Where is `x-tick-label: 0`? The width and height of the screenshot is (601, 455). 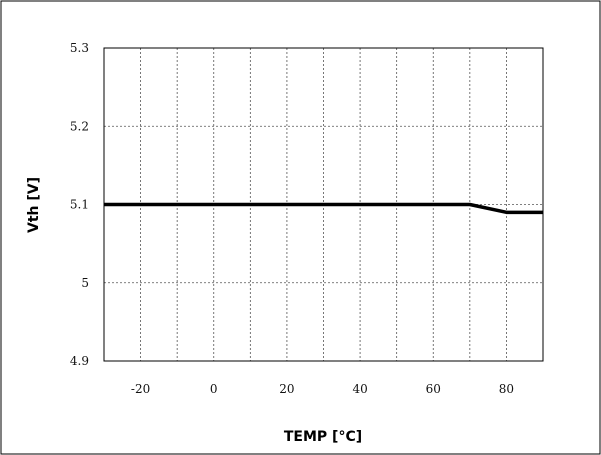
x-tick-label: 0 is located at coordinates (214, 389).